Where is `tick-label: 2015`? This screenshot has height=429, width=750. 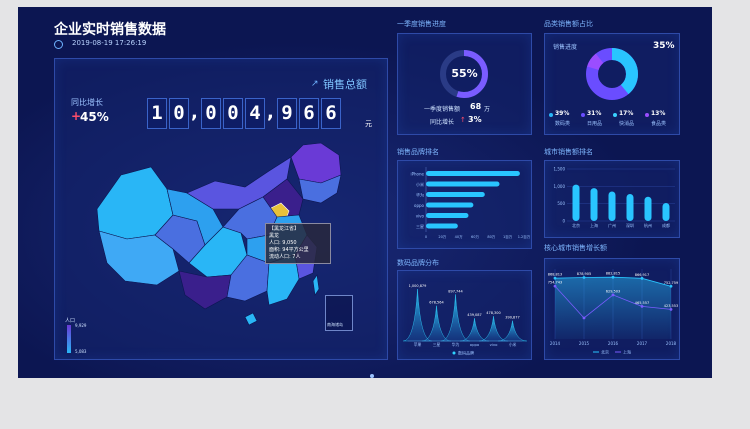
tick-label: 2015 is located at coordinates (584, 343).